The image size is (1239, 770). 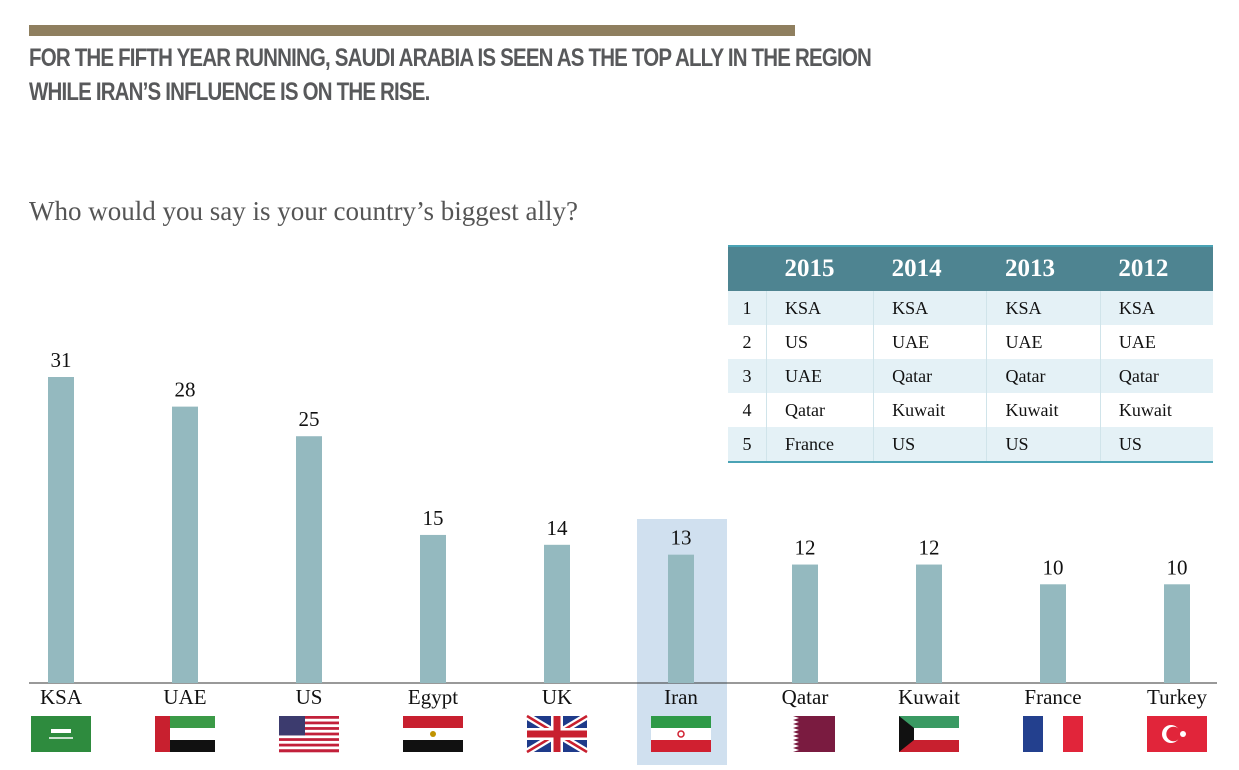 What do you see at coordinates (309, 734) in the screenshot?
I see `flag-us-icon` at bounding box center [309, 734].